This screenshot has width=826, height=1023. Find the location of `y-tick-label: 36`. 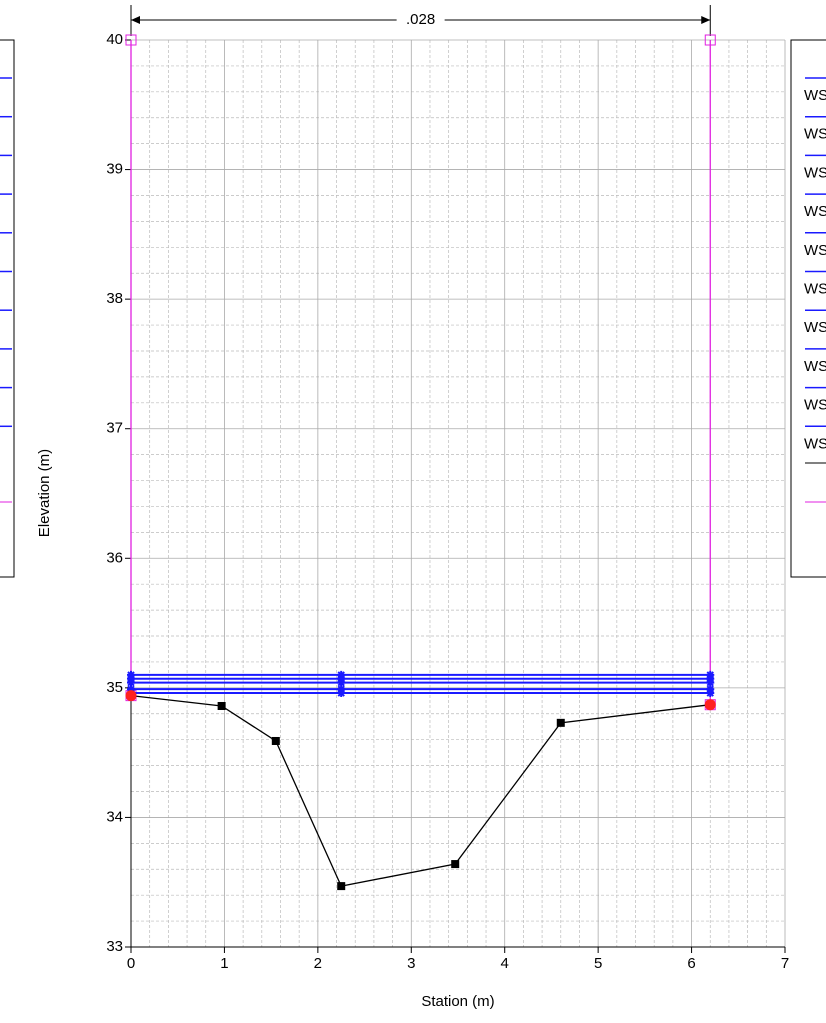

y-tick-label: 36 is located at coordinates (114, 557).